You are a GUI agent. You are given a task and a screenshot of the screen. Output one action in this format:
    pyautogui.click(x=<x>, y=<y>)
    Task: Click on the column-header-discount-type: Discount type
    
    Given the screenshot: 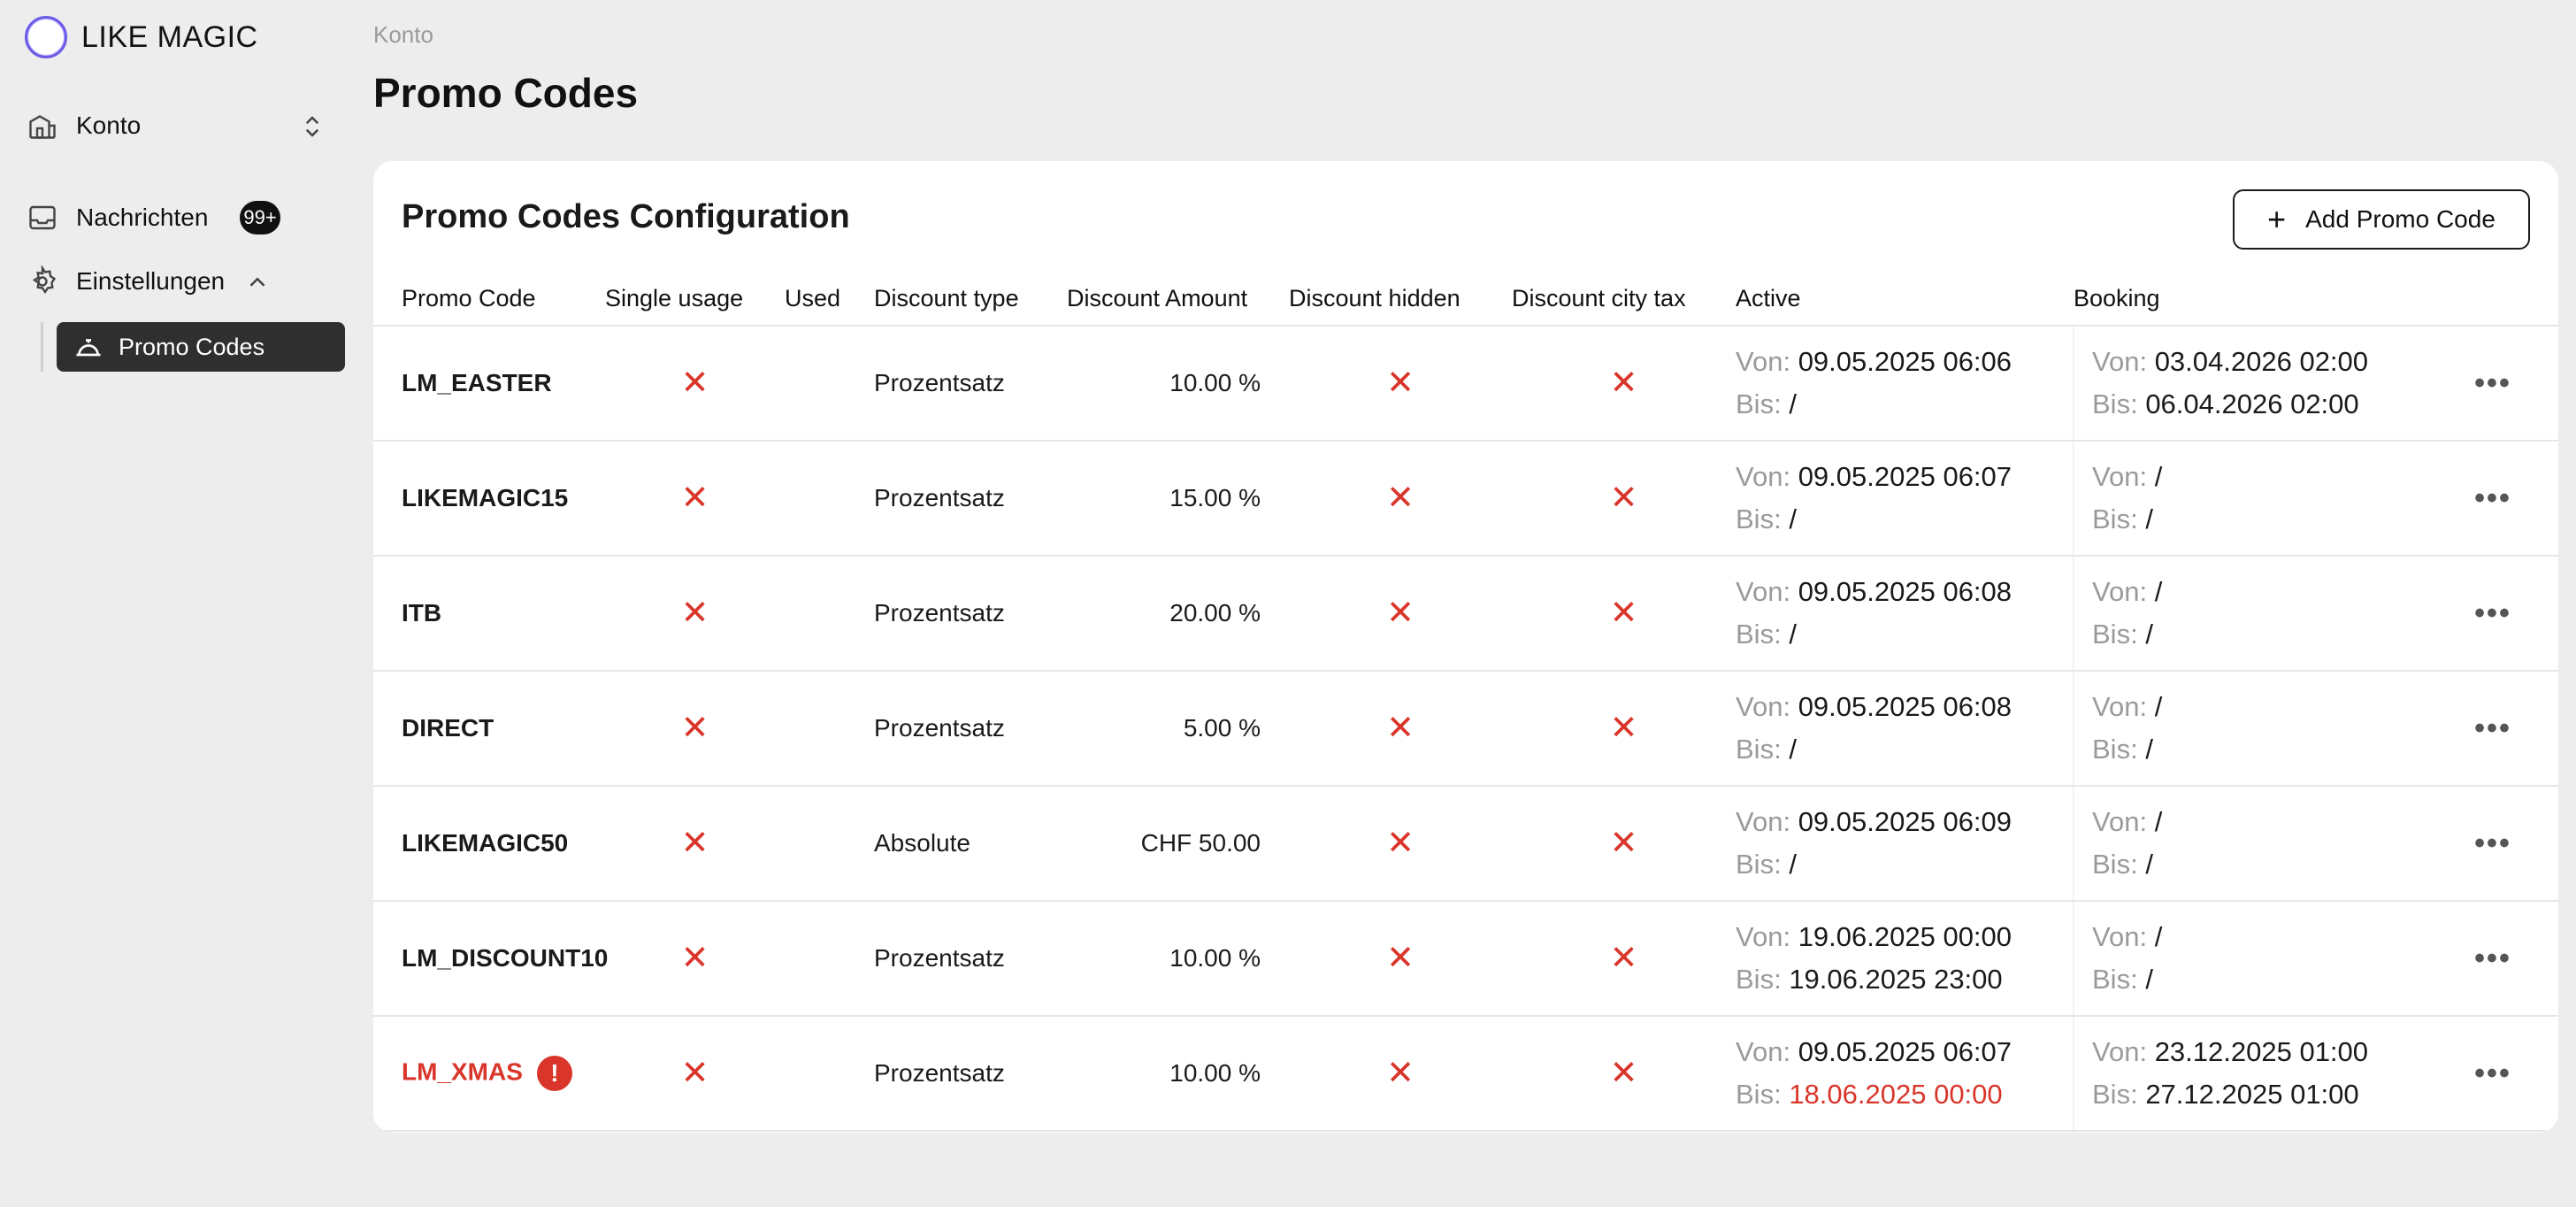 What is the action you would take?
    pyautogui.click(x=970, y=300)
    